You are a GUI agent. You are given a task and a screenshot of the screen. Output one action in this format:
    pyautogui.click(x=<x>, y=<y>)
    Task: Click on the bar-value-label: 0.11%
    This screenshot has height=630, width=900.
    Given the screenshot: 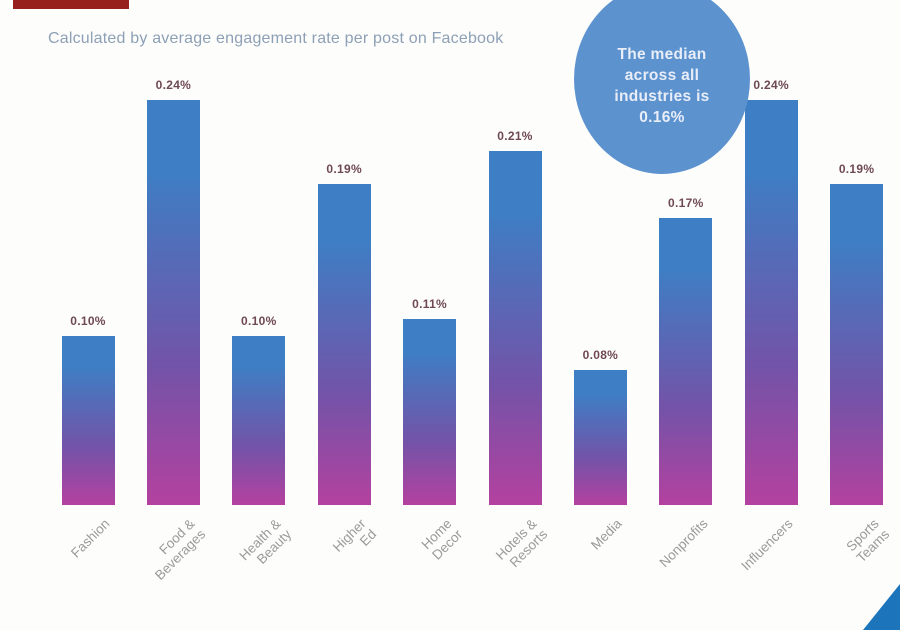 What is the action you would take?
    pyautogui.click(x=430, y=304)
    